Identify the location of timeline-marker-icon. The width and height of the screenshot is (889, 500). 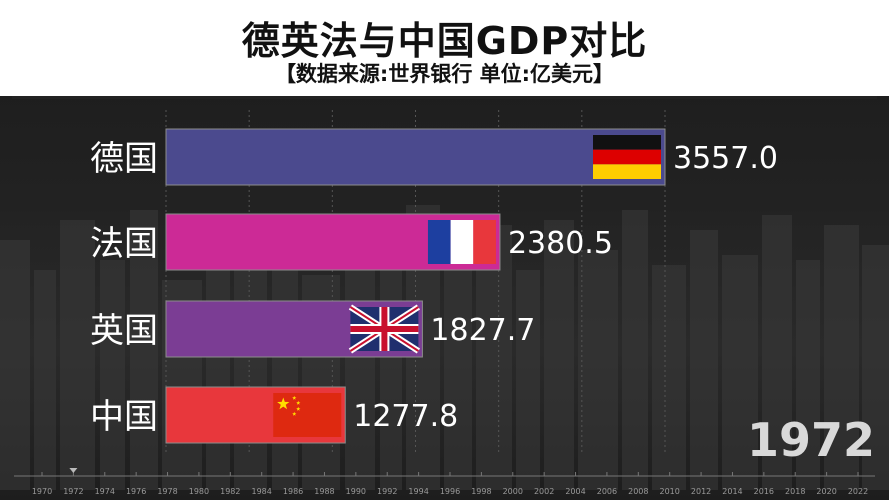
(73, 470).